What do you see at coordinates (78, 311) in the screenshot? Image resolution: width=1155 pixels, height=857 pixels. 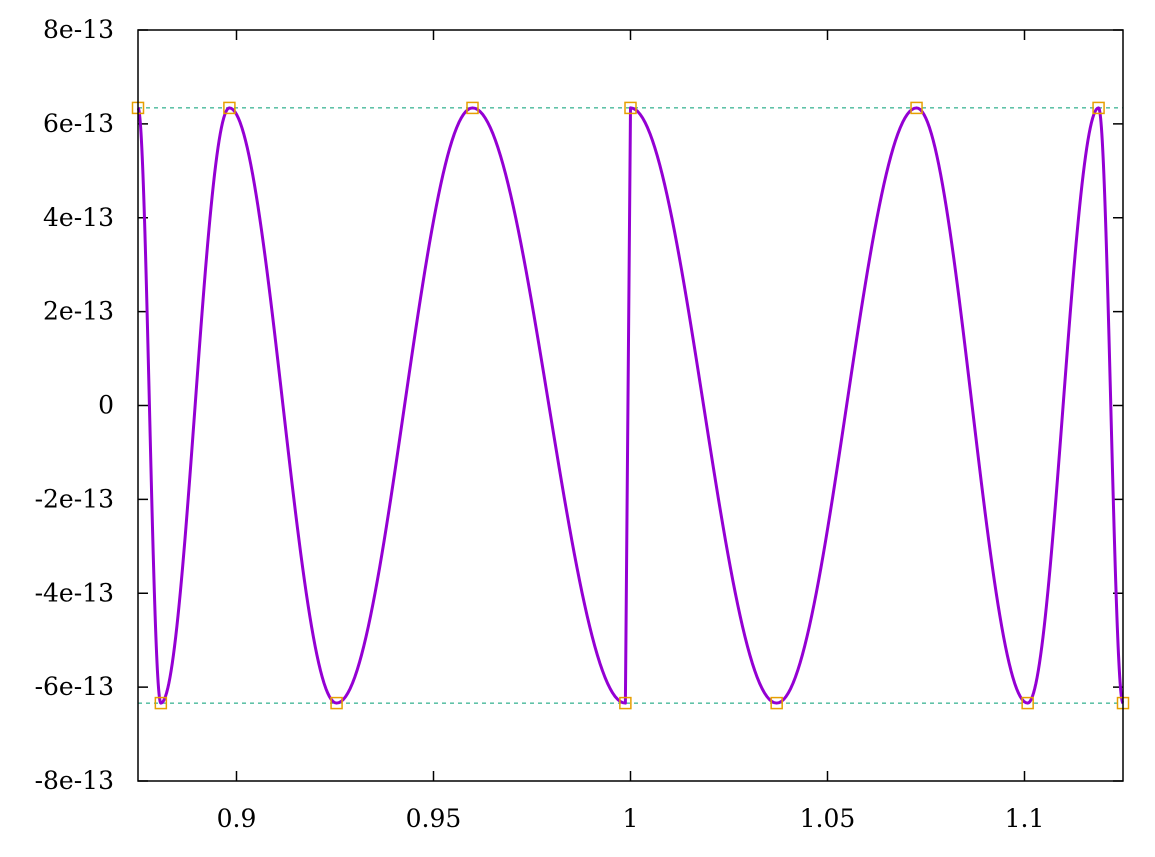 I see `y-tick-label: 2e-13` at bounding box center [78, 311].